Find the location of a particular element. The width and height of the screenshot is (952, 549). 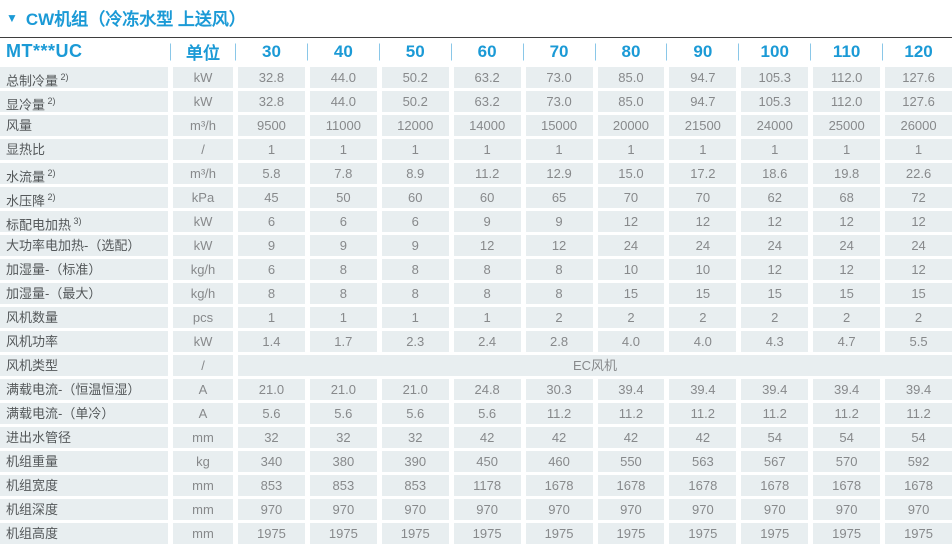

value-cell: 563 is located at coordinates (703, 461).